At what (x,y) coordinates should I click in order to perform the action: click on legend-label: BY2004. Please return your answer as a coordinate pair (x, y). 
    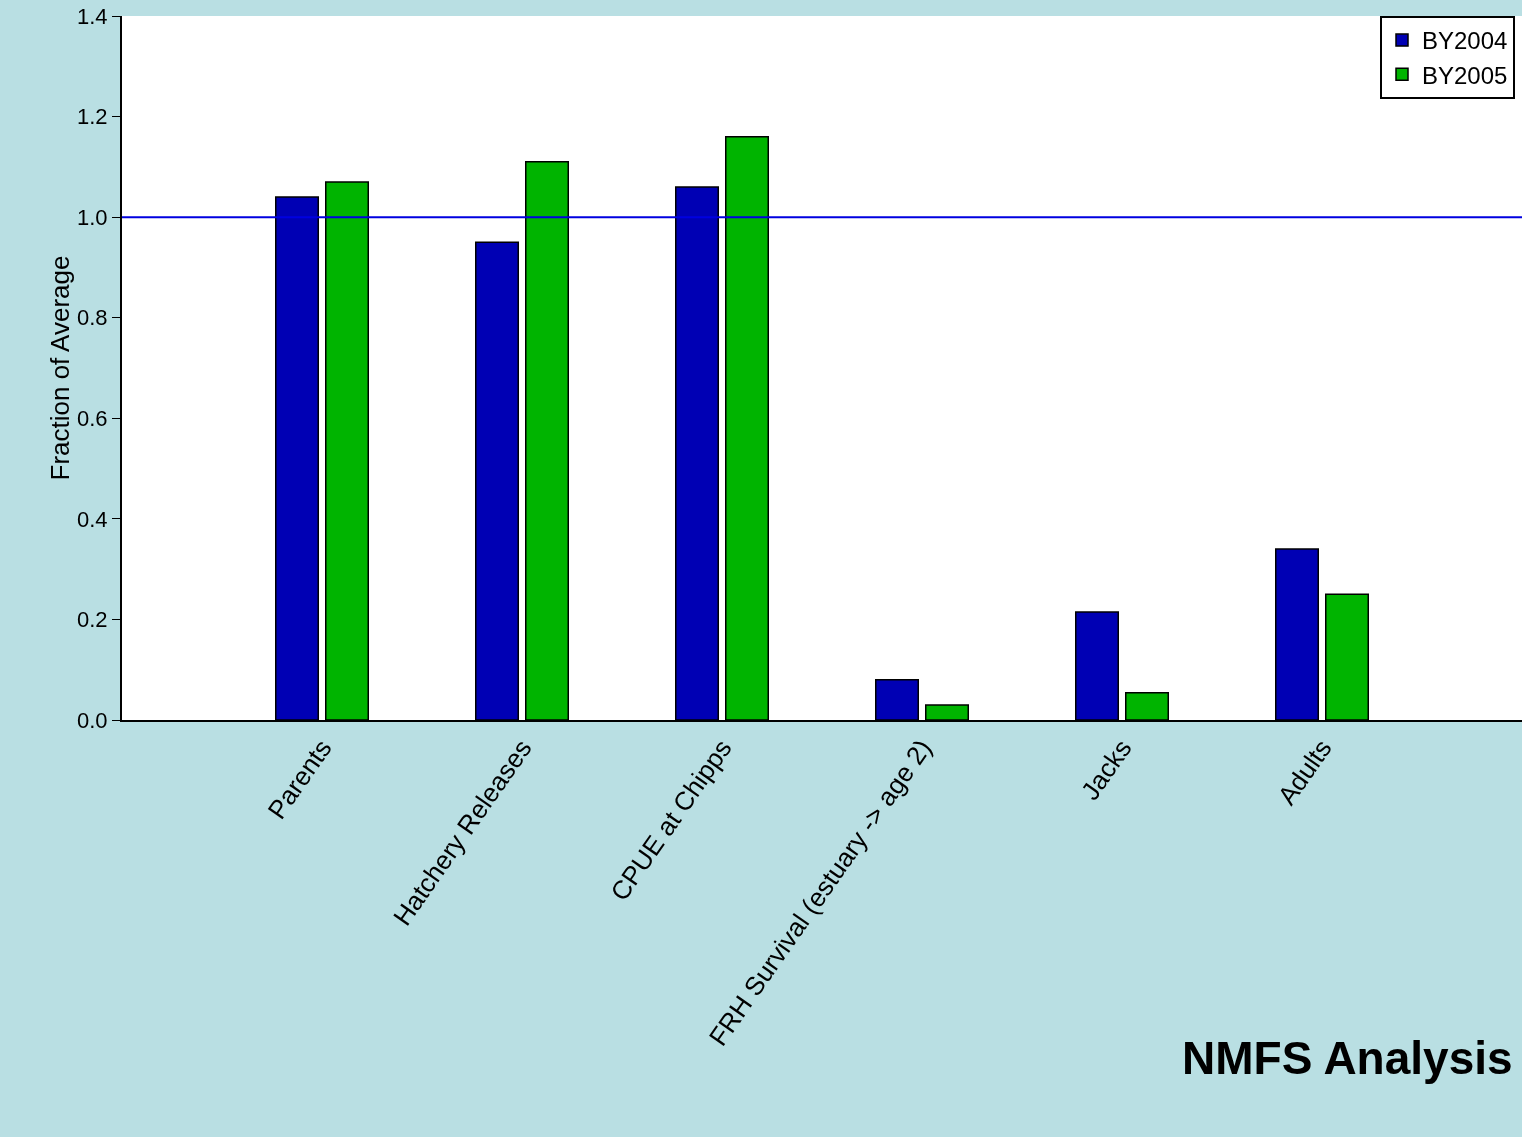
    Looking at the image, I should click on (1465, 41).